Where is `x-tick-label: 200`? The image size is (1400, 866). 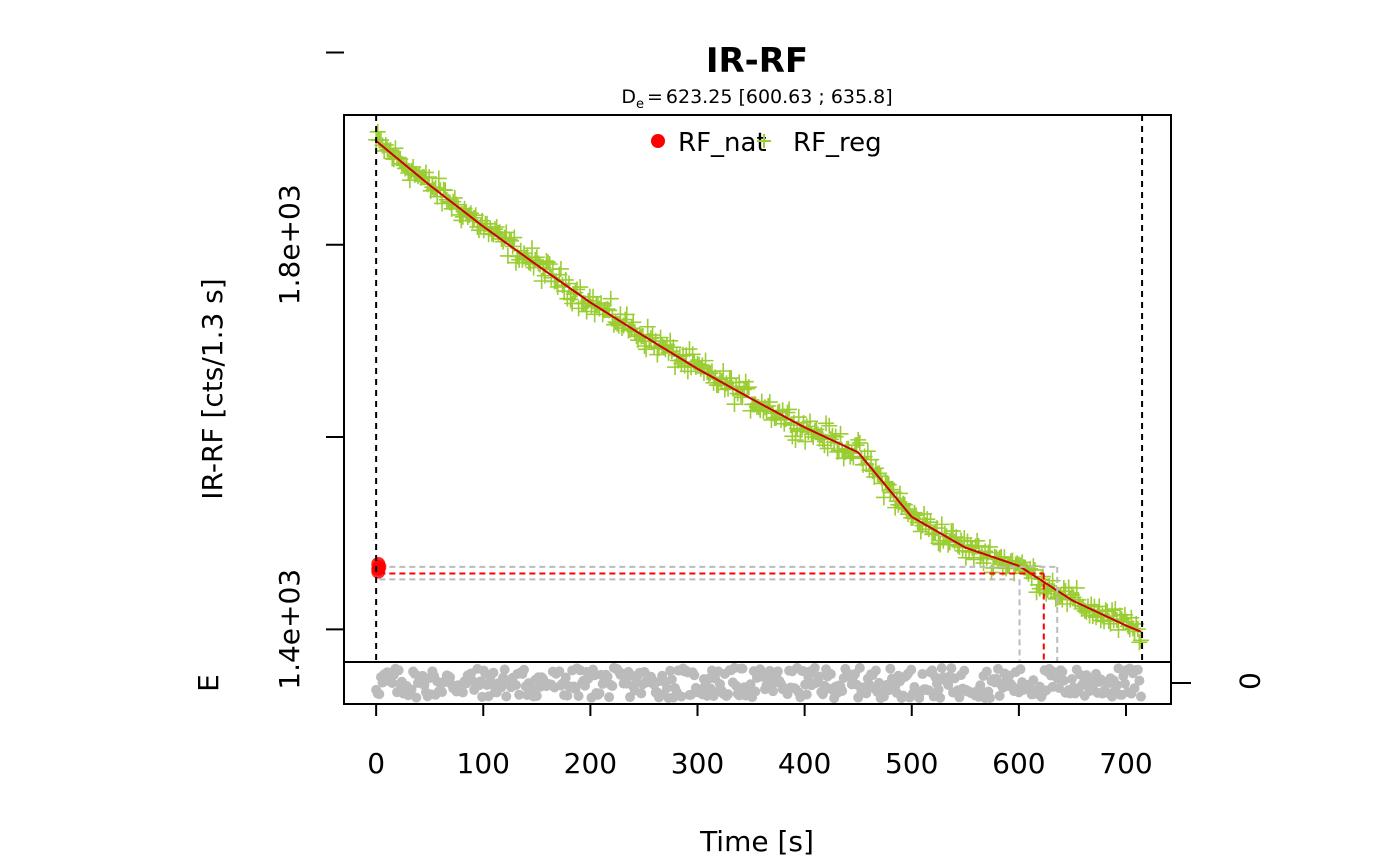
x-tick-label: 200 is located at coordinates (590, 763).